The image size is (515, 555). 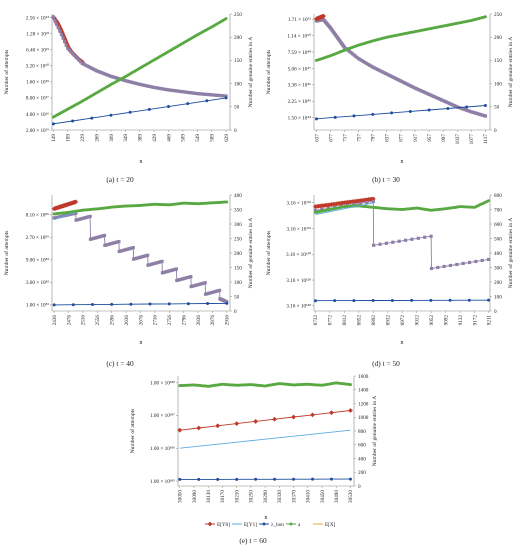 I want to click on x-tick-label: 309, so click(x=112, y=138).